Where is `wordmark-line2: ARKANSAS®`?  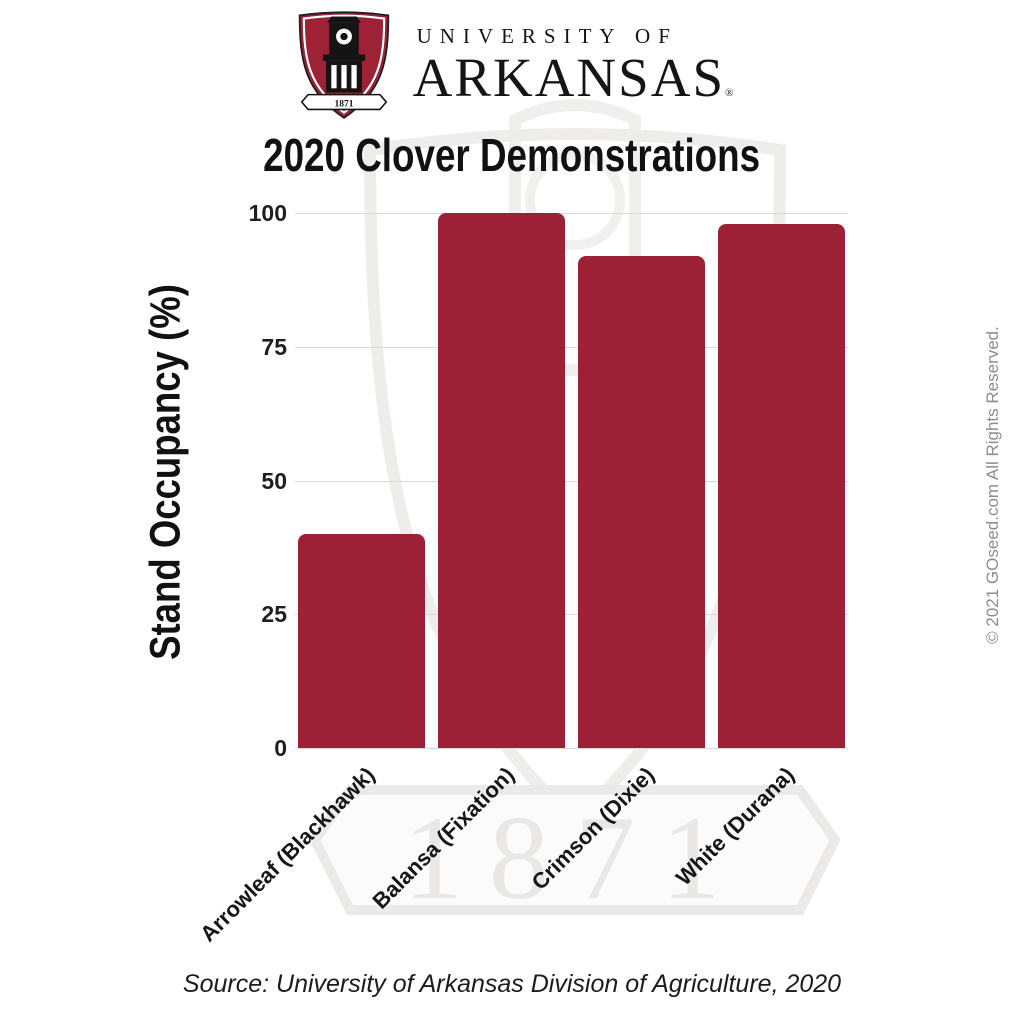 wordmark-line2: ARKANSAS® is located at coordinates (573, 77).